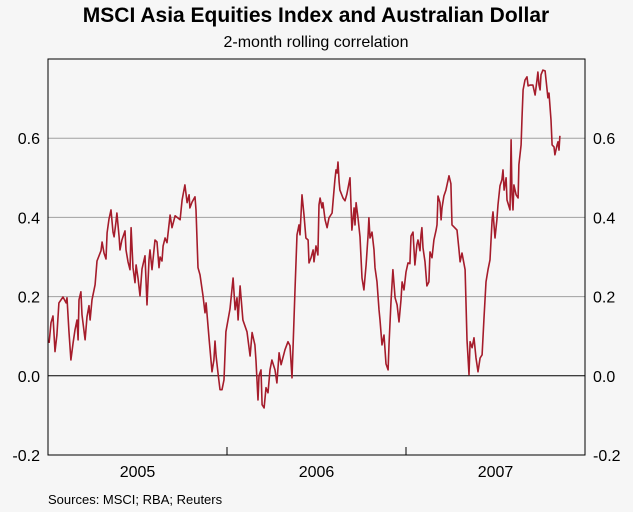  Describe the element at coordinates (604, 139) in the screenshot. I see `y-tick-label-right: 0.6` at that location.